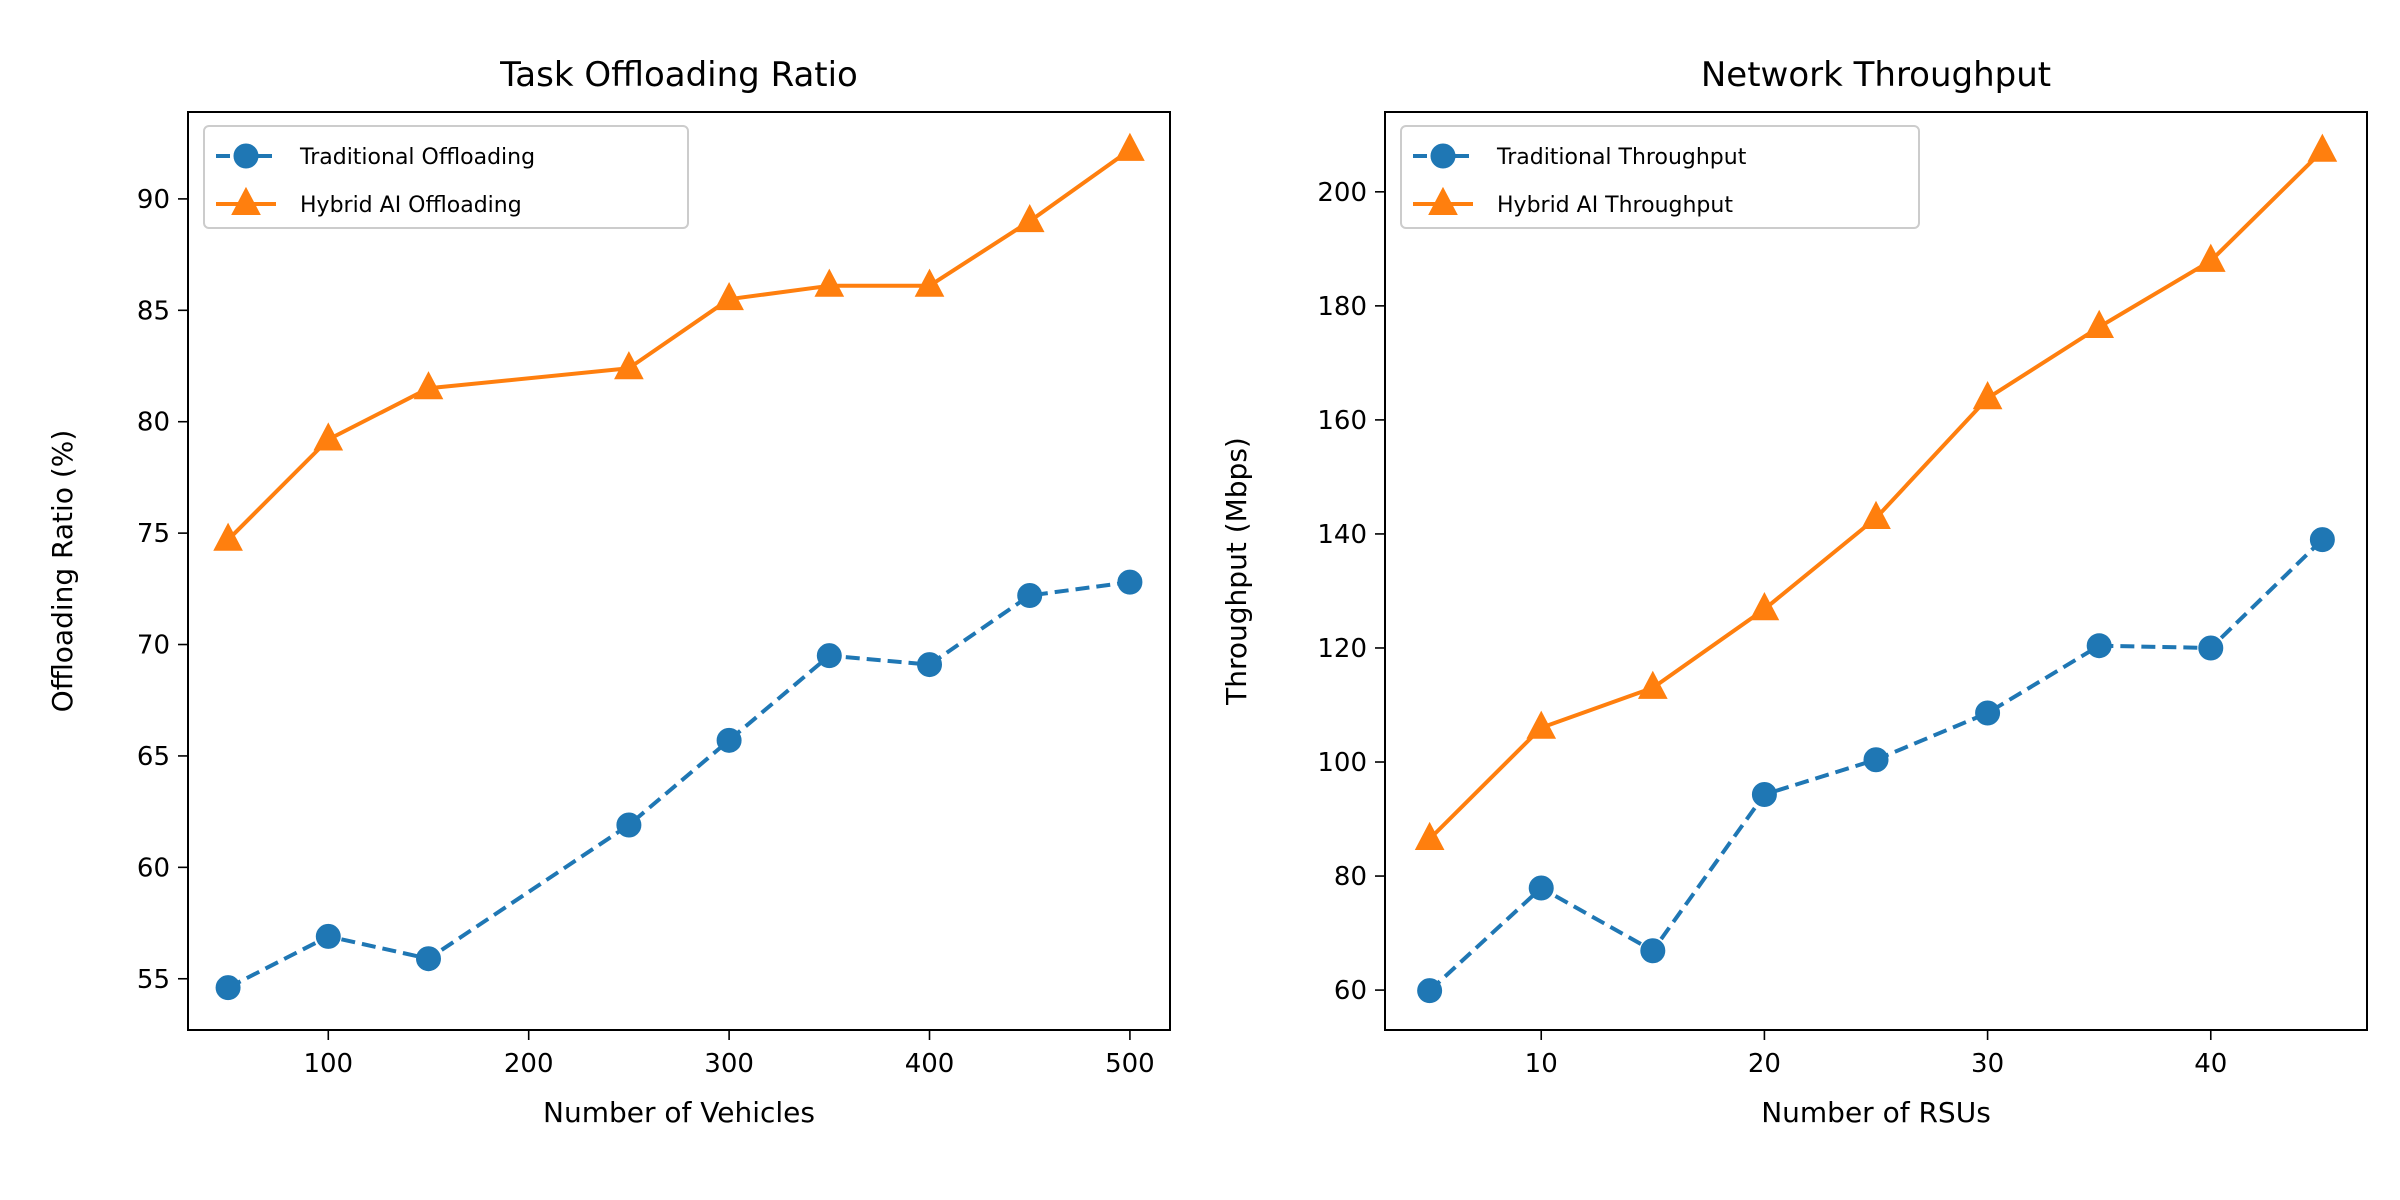  What do you see at coordinates (678, 75) in the screenshot?
I see `chart1-title: Task Offloading Ratio` at bounding box center [678, 75].